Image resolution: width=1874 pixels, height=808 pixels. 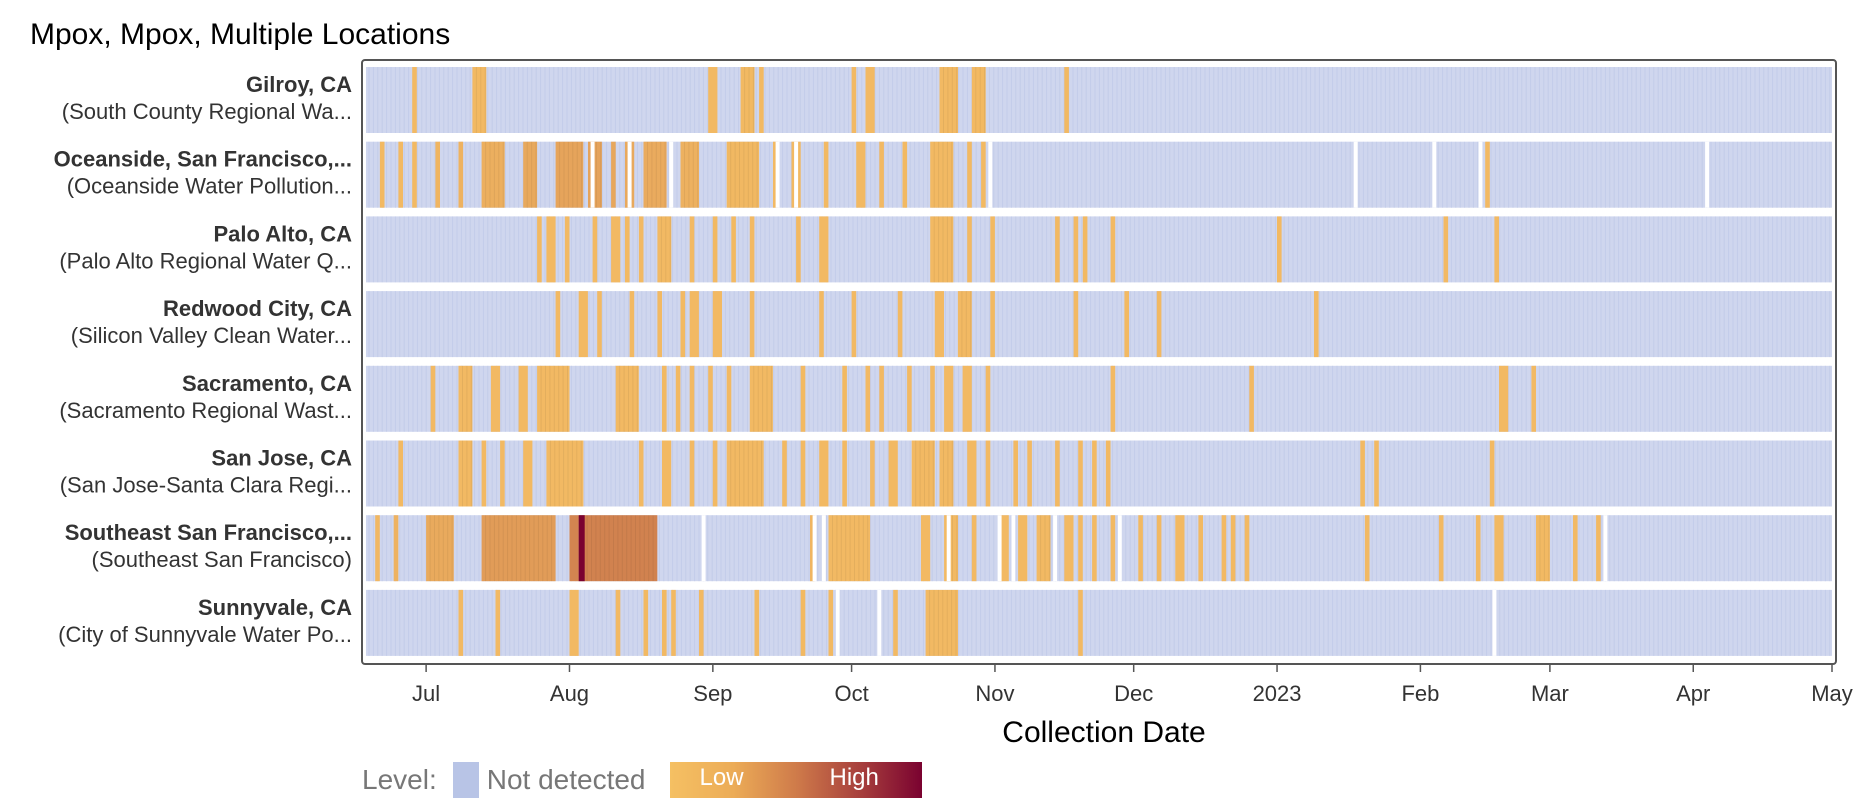 I want to click on x-tick-label: Jul, so click(x=426, y=693).